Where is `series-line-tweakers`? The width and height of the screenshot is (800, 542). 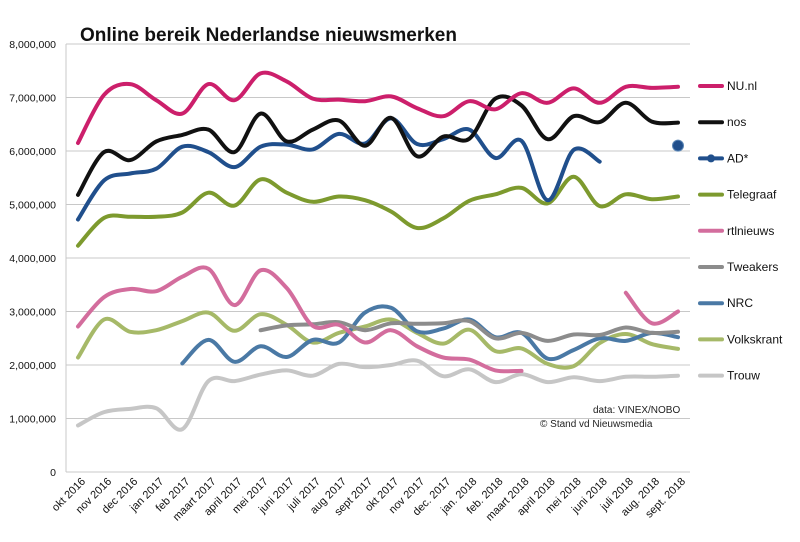
series-line-tweakers is located at coordinates (469, 330).